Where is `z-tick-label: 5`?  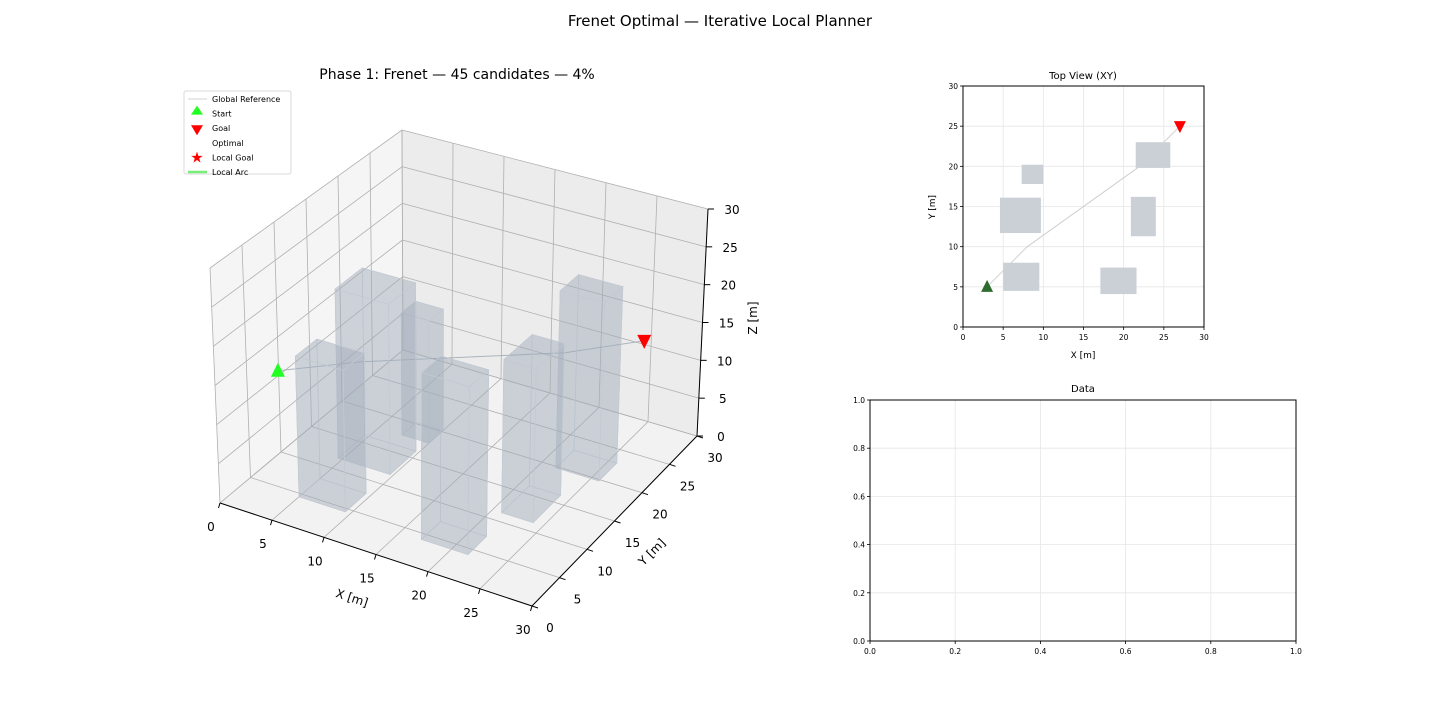
z-tick-label: 5 is located at coordinates (723, 399).